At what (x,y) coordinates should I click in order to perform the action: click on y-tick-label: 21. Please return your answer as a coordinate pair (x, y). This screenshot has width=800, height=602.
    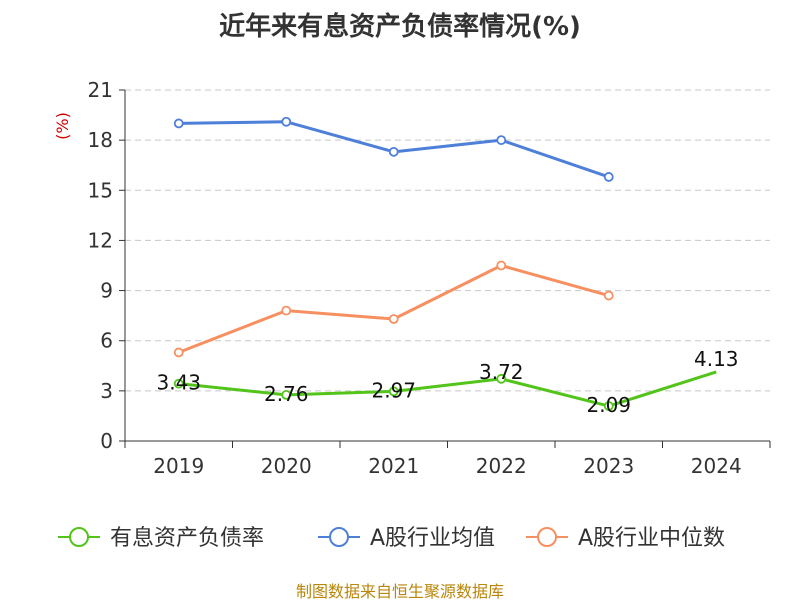
    Looking at the image, I should click on (100, 90).